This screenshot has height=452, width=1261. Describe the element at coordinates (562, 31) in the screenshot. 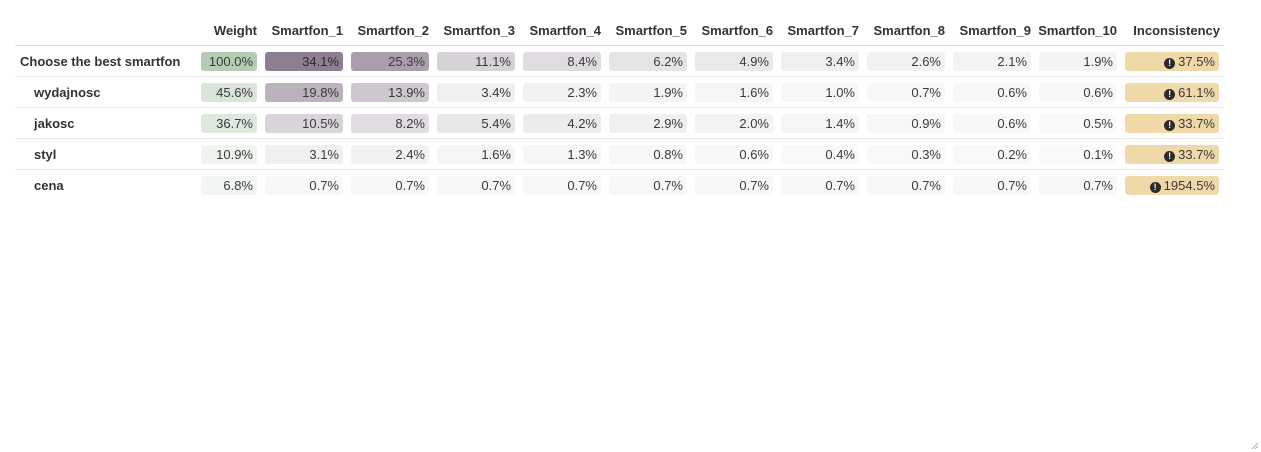

I see `header-smartfon-4: Smartfon_4` at that location.